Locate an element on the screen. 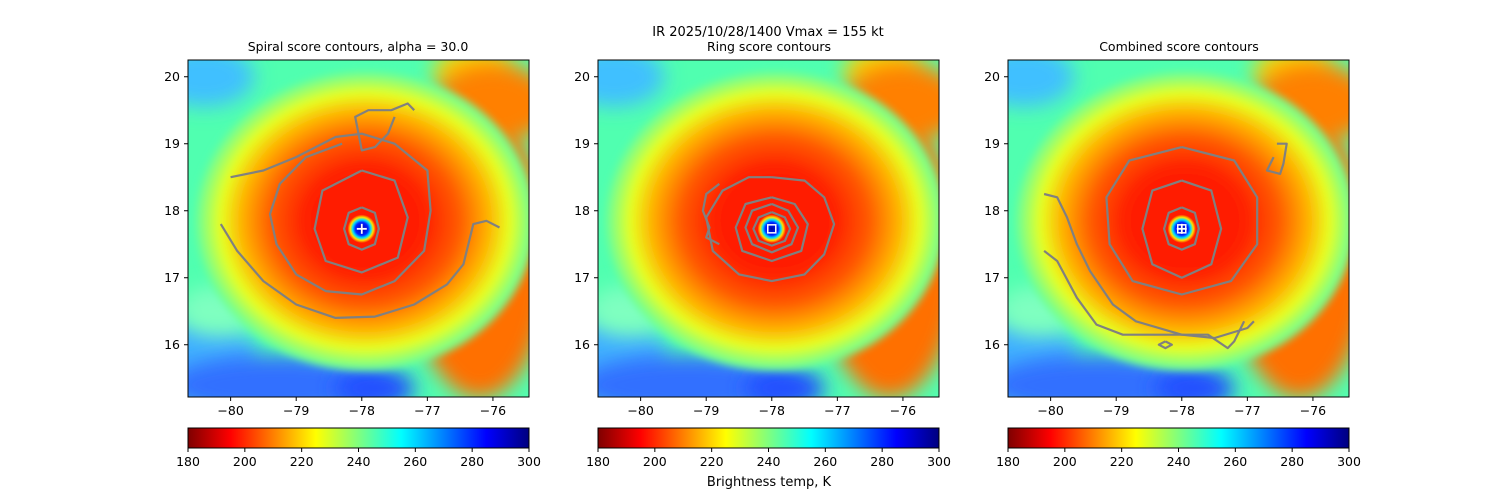 The width and height of the screenshot is (1500, 504). colorbar-label: Brightness temp, K is located at coordinates (769, 482).